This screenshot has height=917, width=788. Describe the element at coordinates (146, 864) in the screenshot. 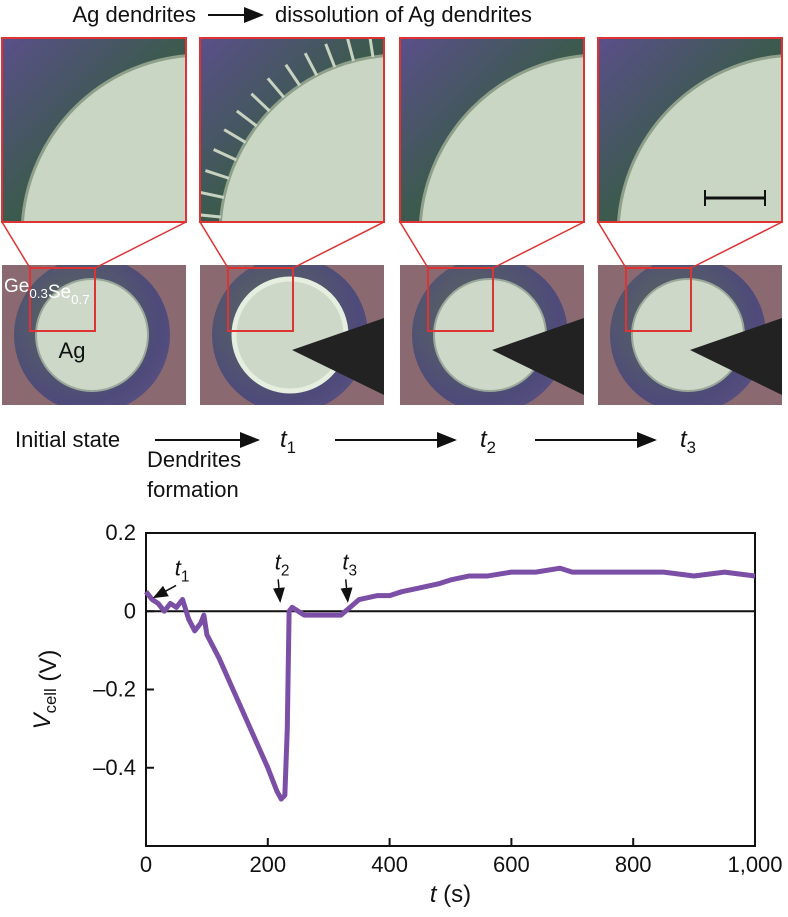

I see `x-tick-label: 0` at that location.